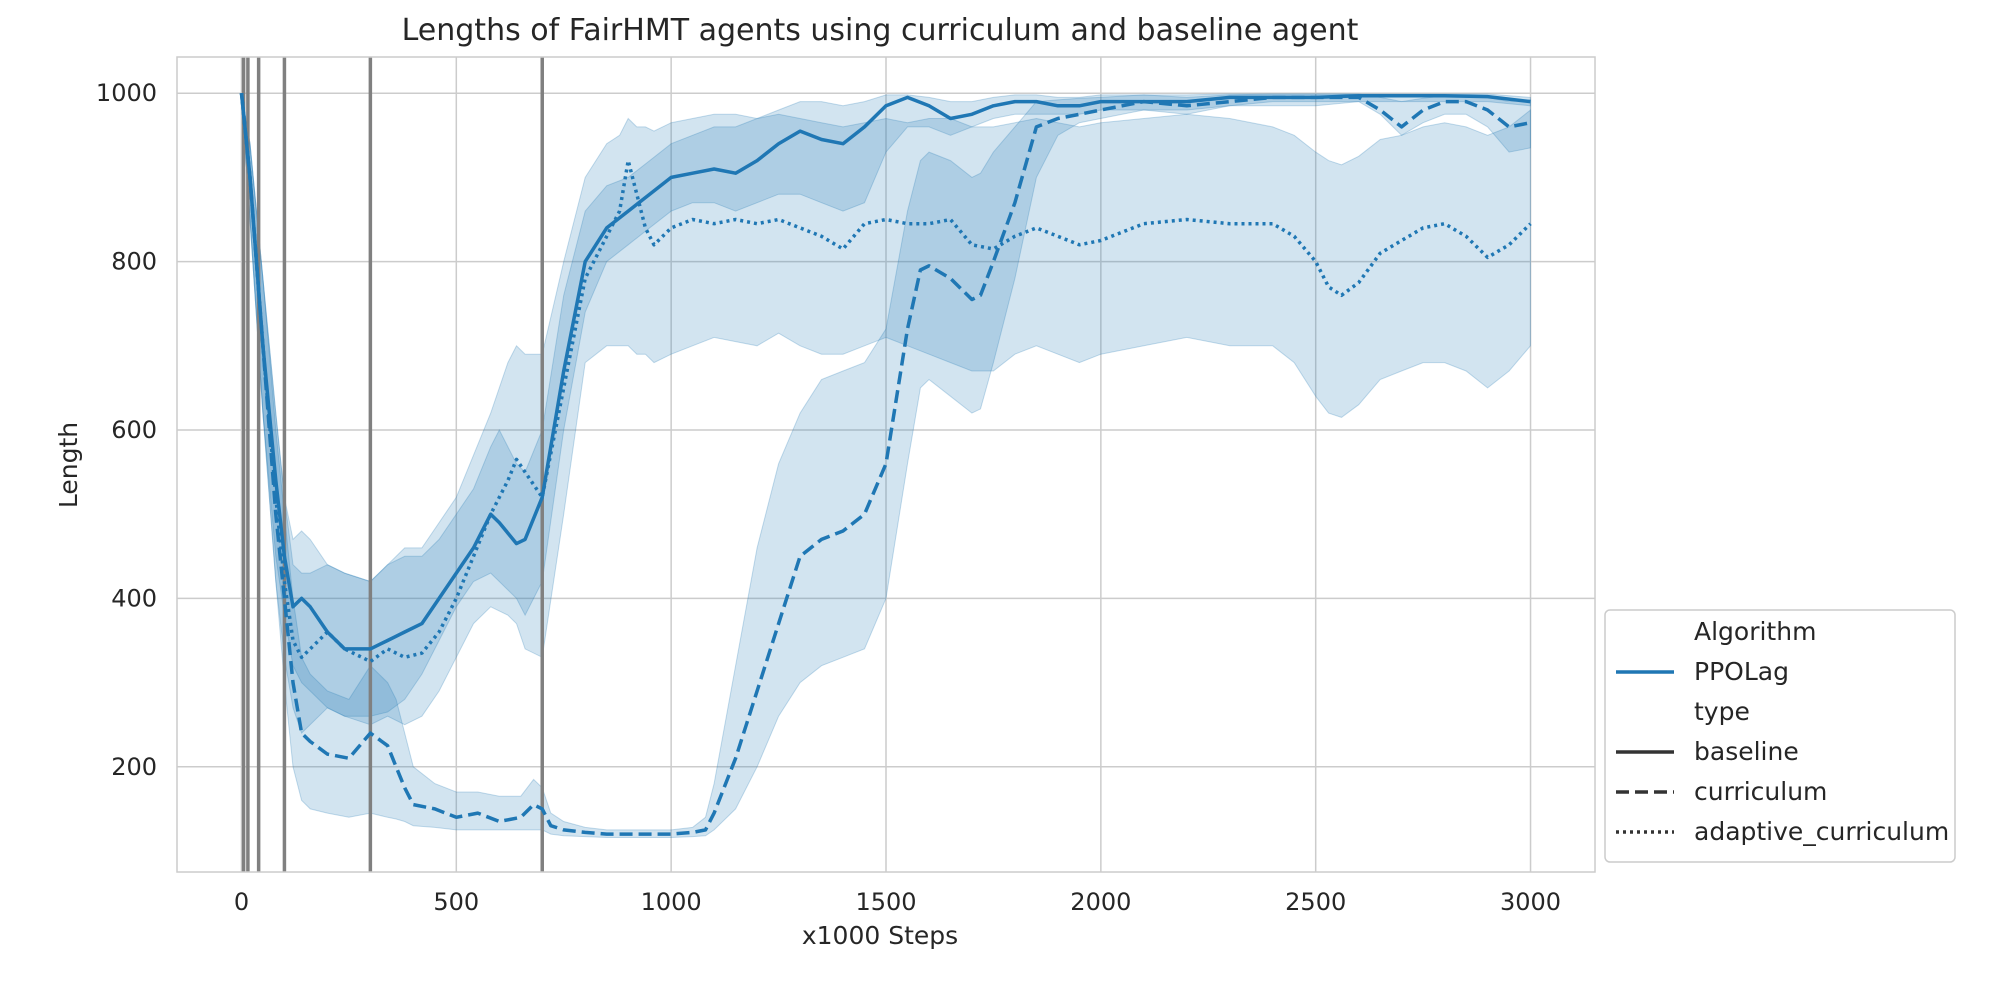  Describe the element at coordinates (134, 598) in the screenshot. I see `y-tick-label: 400` at that location.